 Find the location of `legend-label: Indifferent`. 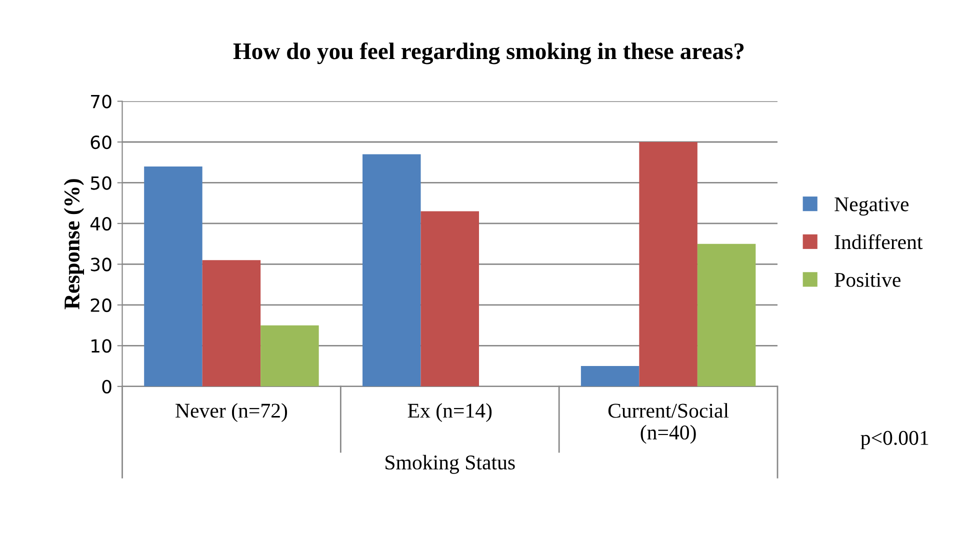

legend-label: Indifferent is located at coordinates (878, 242).